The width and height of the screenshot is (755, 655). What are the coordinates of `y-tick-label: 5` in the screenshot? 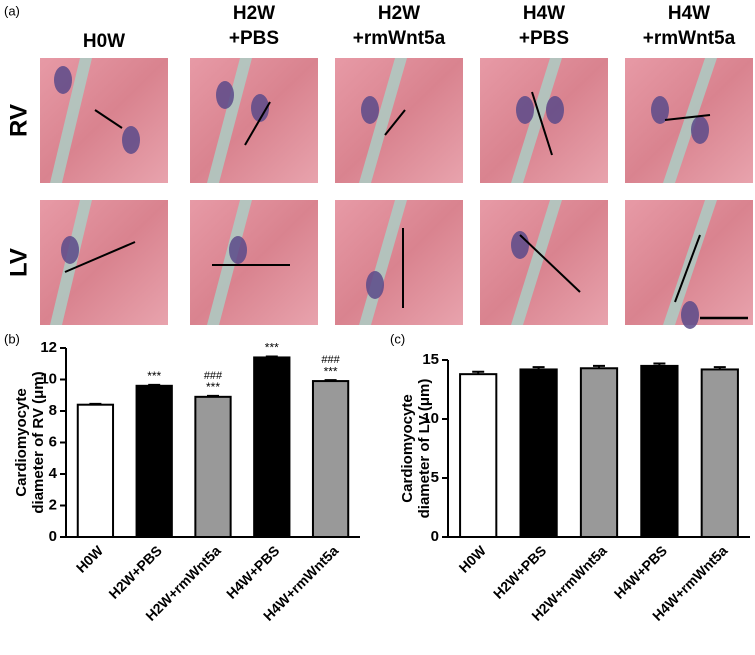 It's located at (435, 477).